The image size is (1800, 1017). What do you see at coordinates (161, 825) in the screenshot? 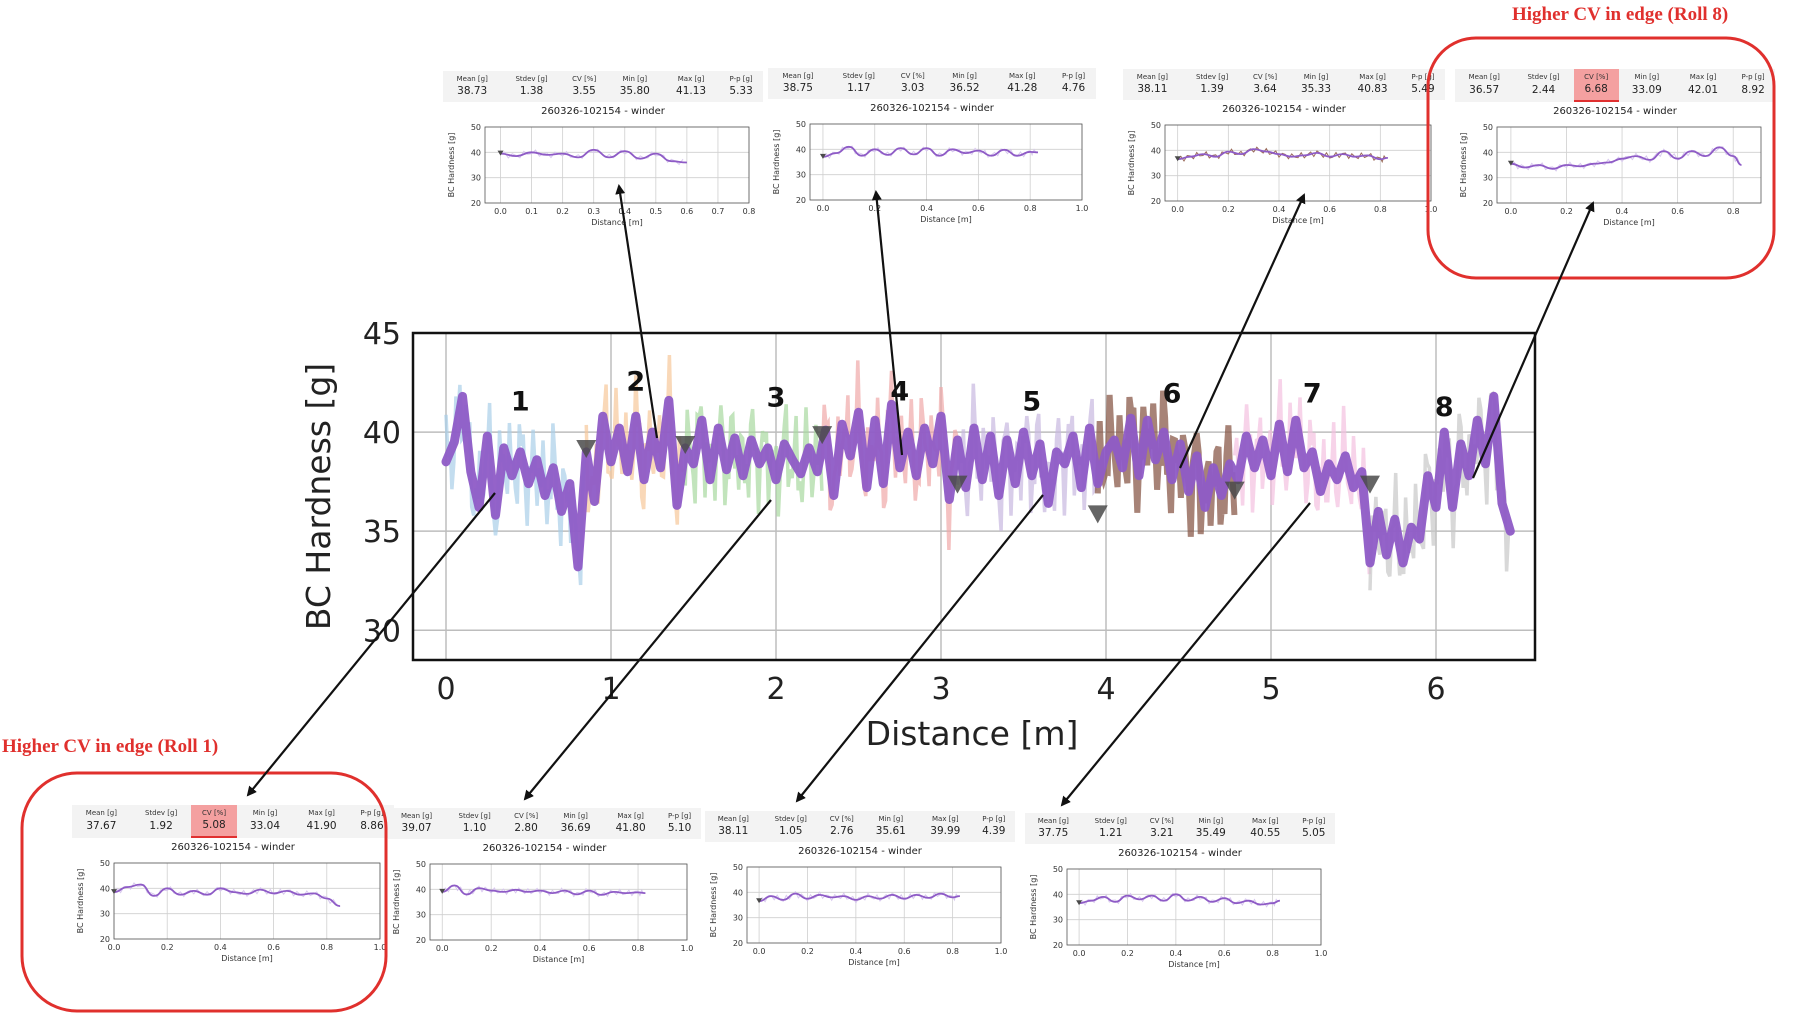
I see `stats-value-stdev: 1.92` at bounding box center [161, 825].